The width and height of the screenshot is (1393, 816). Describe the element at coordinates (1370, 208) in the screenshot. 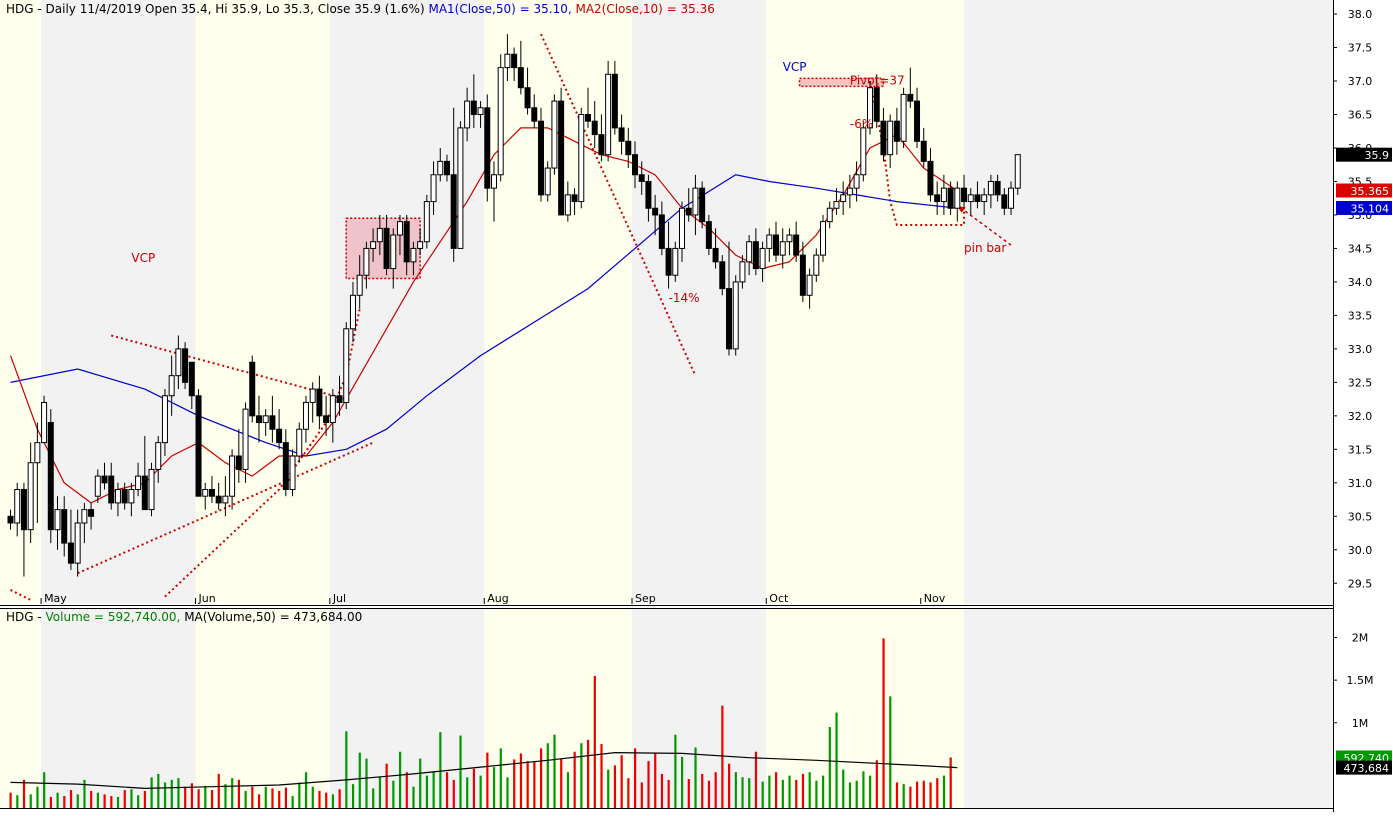

I see `price-value-label: 35.104` at that location.